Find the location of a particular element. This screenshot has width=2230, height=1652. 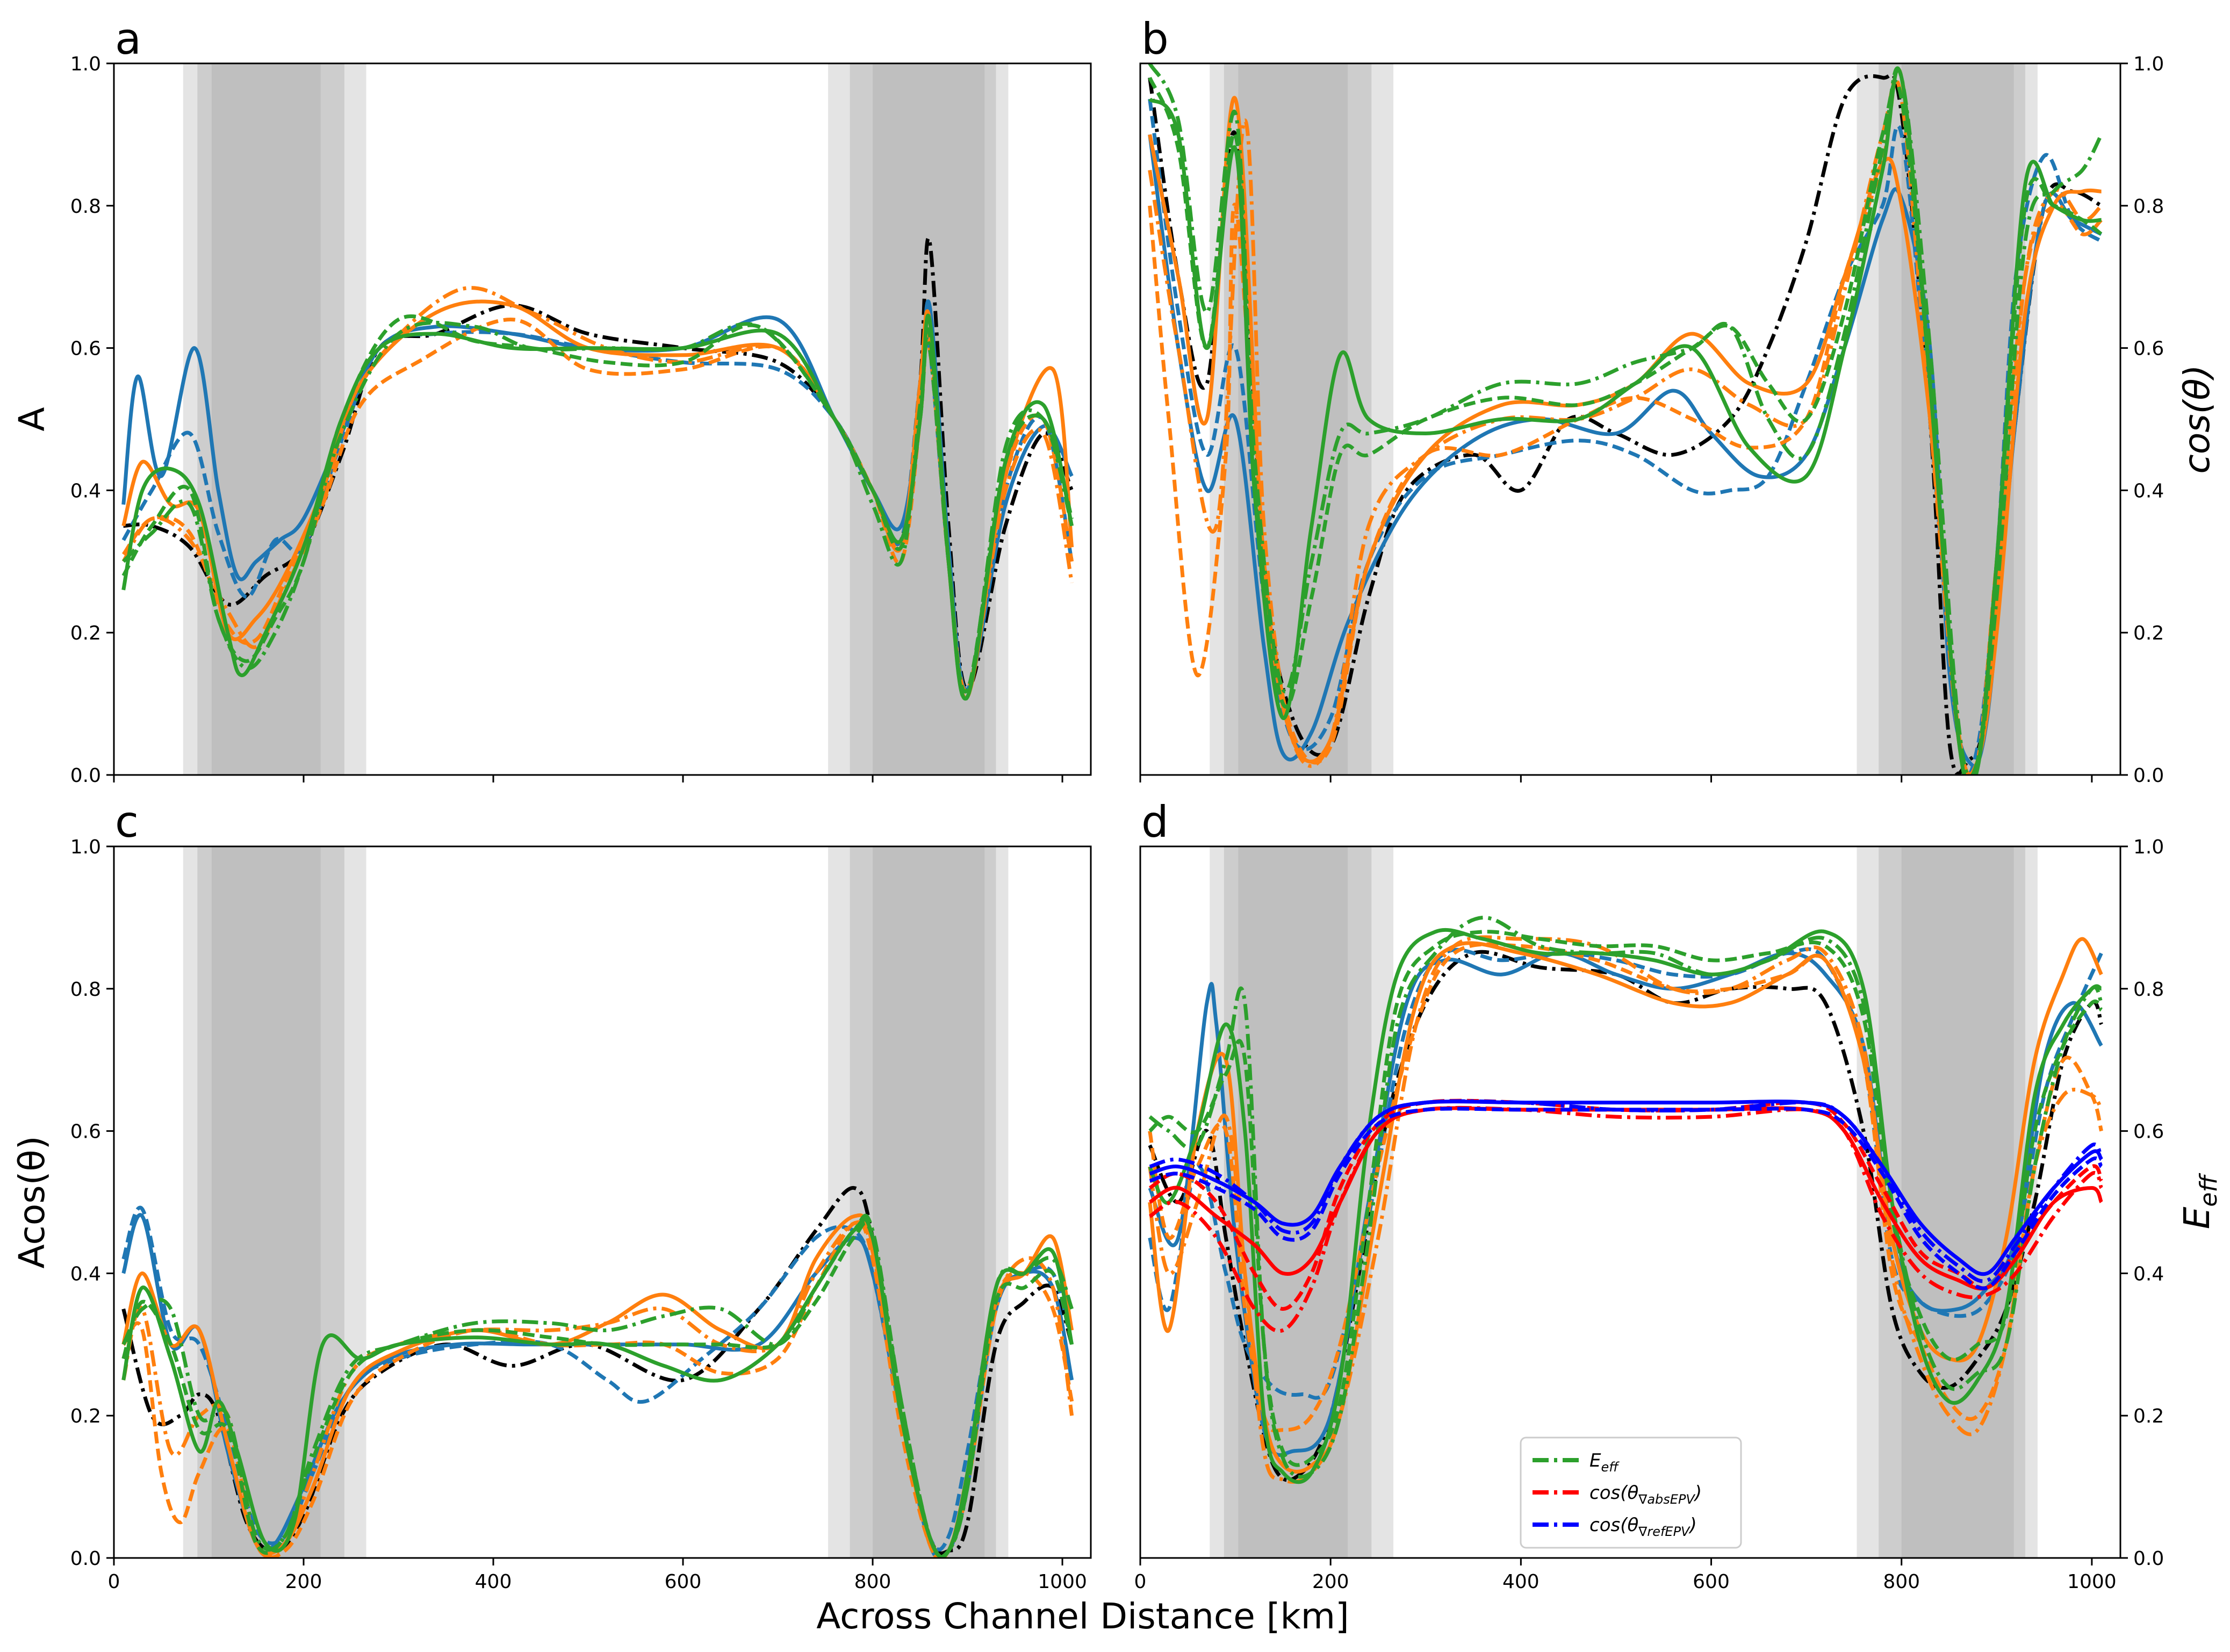

panel-label-c: c is located at coordinates (127, 822).